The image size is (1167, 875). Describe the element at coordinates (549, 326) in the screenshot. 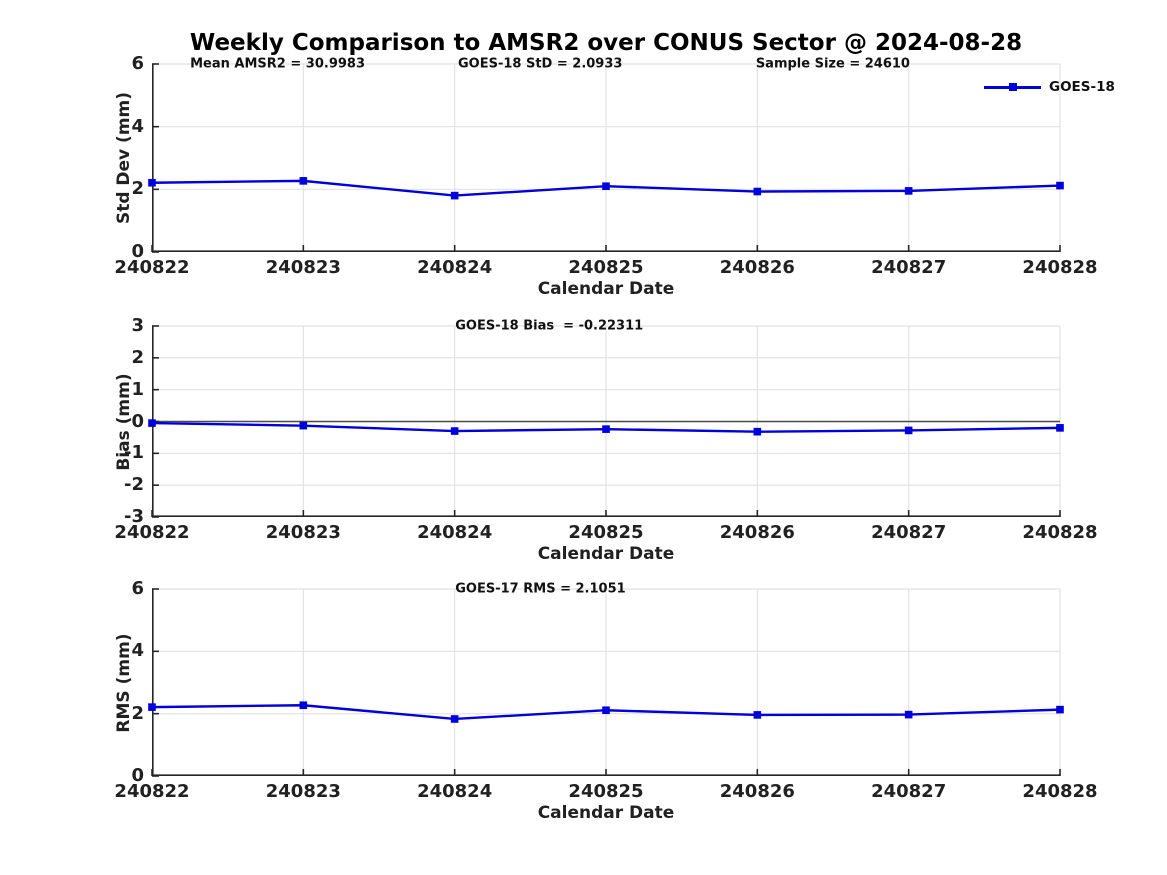

I see `annotation: GOES-18 Bias = -0.22311` at that location.